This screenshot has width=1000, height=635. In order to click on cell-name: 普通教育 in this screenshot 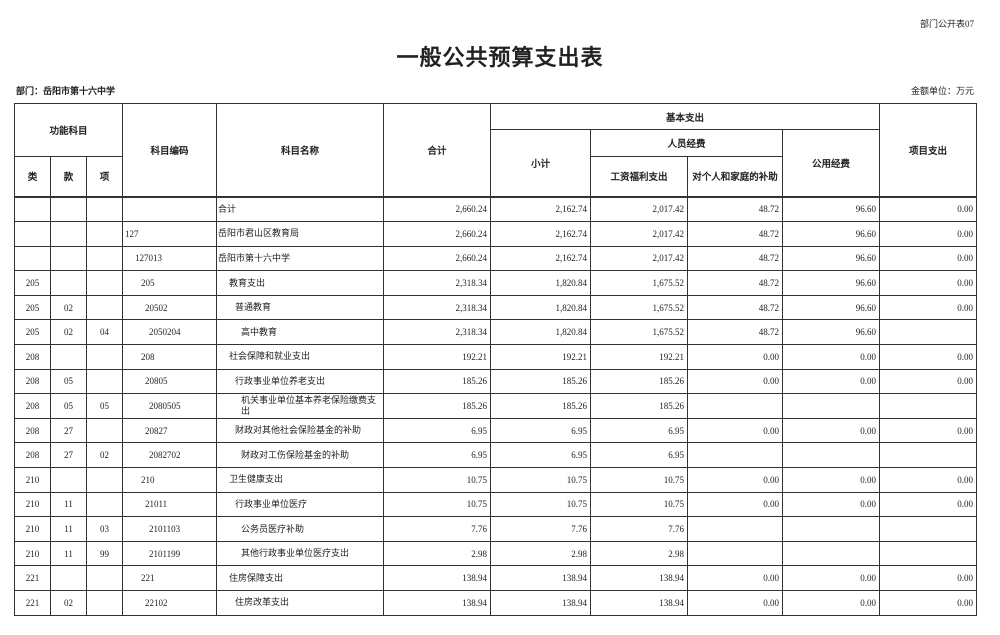, I will do `click(300, 307)`.